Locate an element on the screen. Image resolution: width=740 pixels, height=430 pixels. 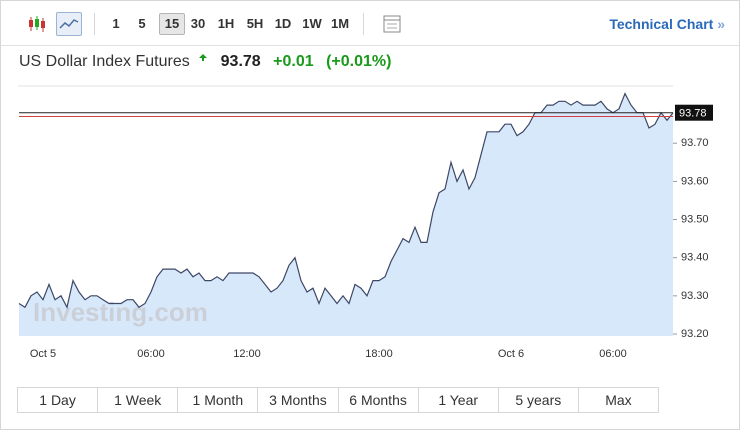
range-button: Max is located at coordinates (618, 400).